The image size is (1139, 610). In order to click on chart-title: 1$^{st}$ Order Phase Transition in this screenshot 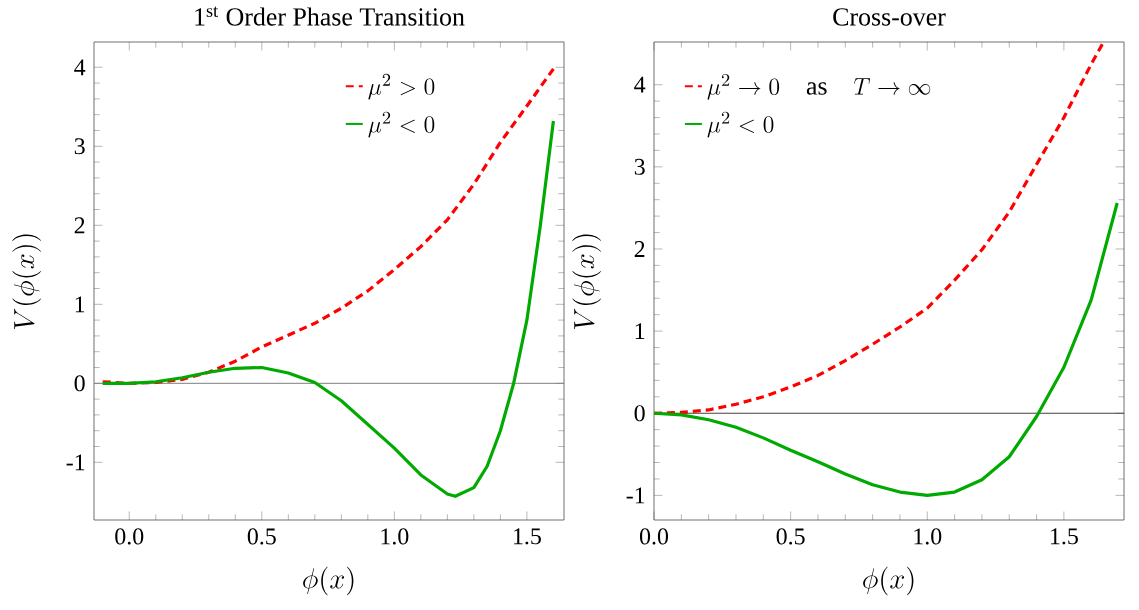, I will do `click(330, 16)`.